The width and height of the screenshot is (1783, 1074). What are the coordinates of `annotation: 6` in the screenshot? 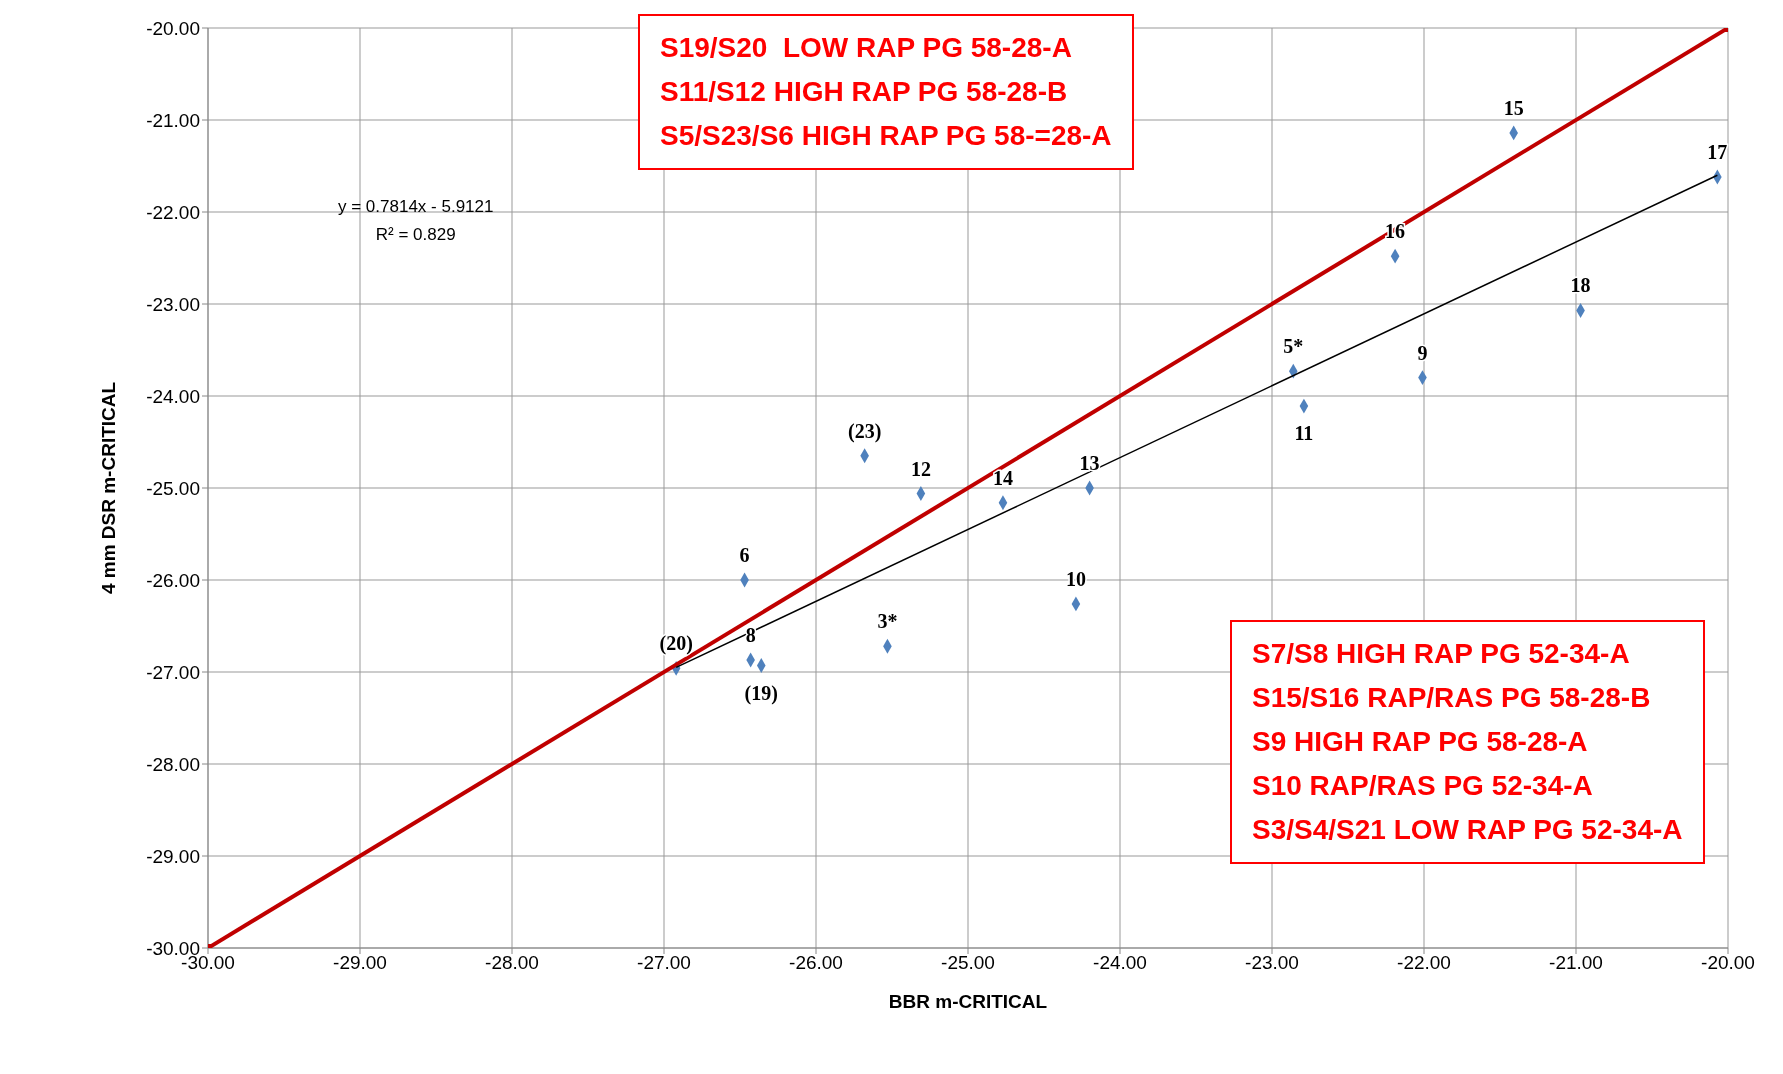 It's located at (744, 555).